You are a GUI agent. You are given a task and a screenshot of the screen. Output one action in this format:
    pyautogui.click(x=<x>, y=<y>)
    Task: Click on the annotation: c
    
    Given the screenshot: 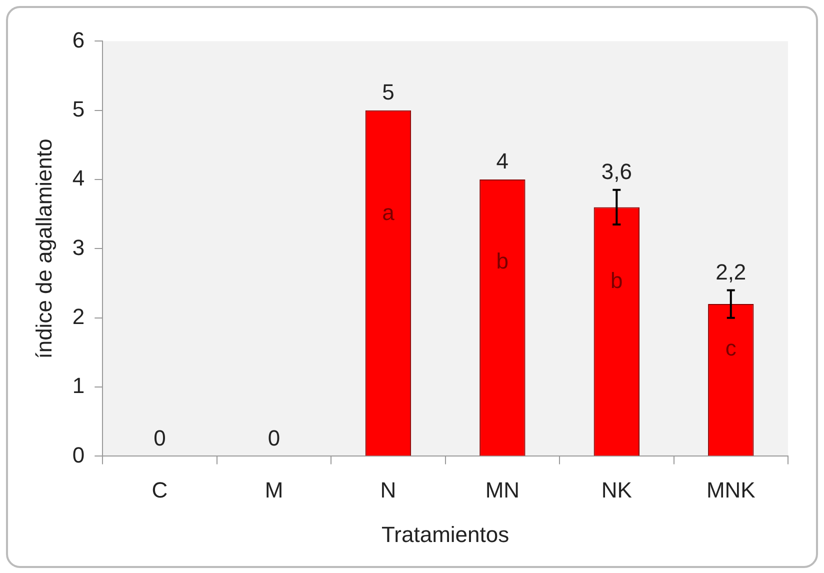 What is the action you would take?
    pyautogui.click(x=730, y=348)
    